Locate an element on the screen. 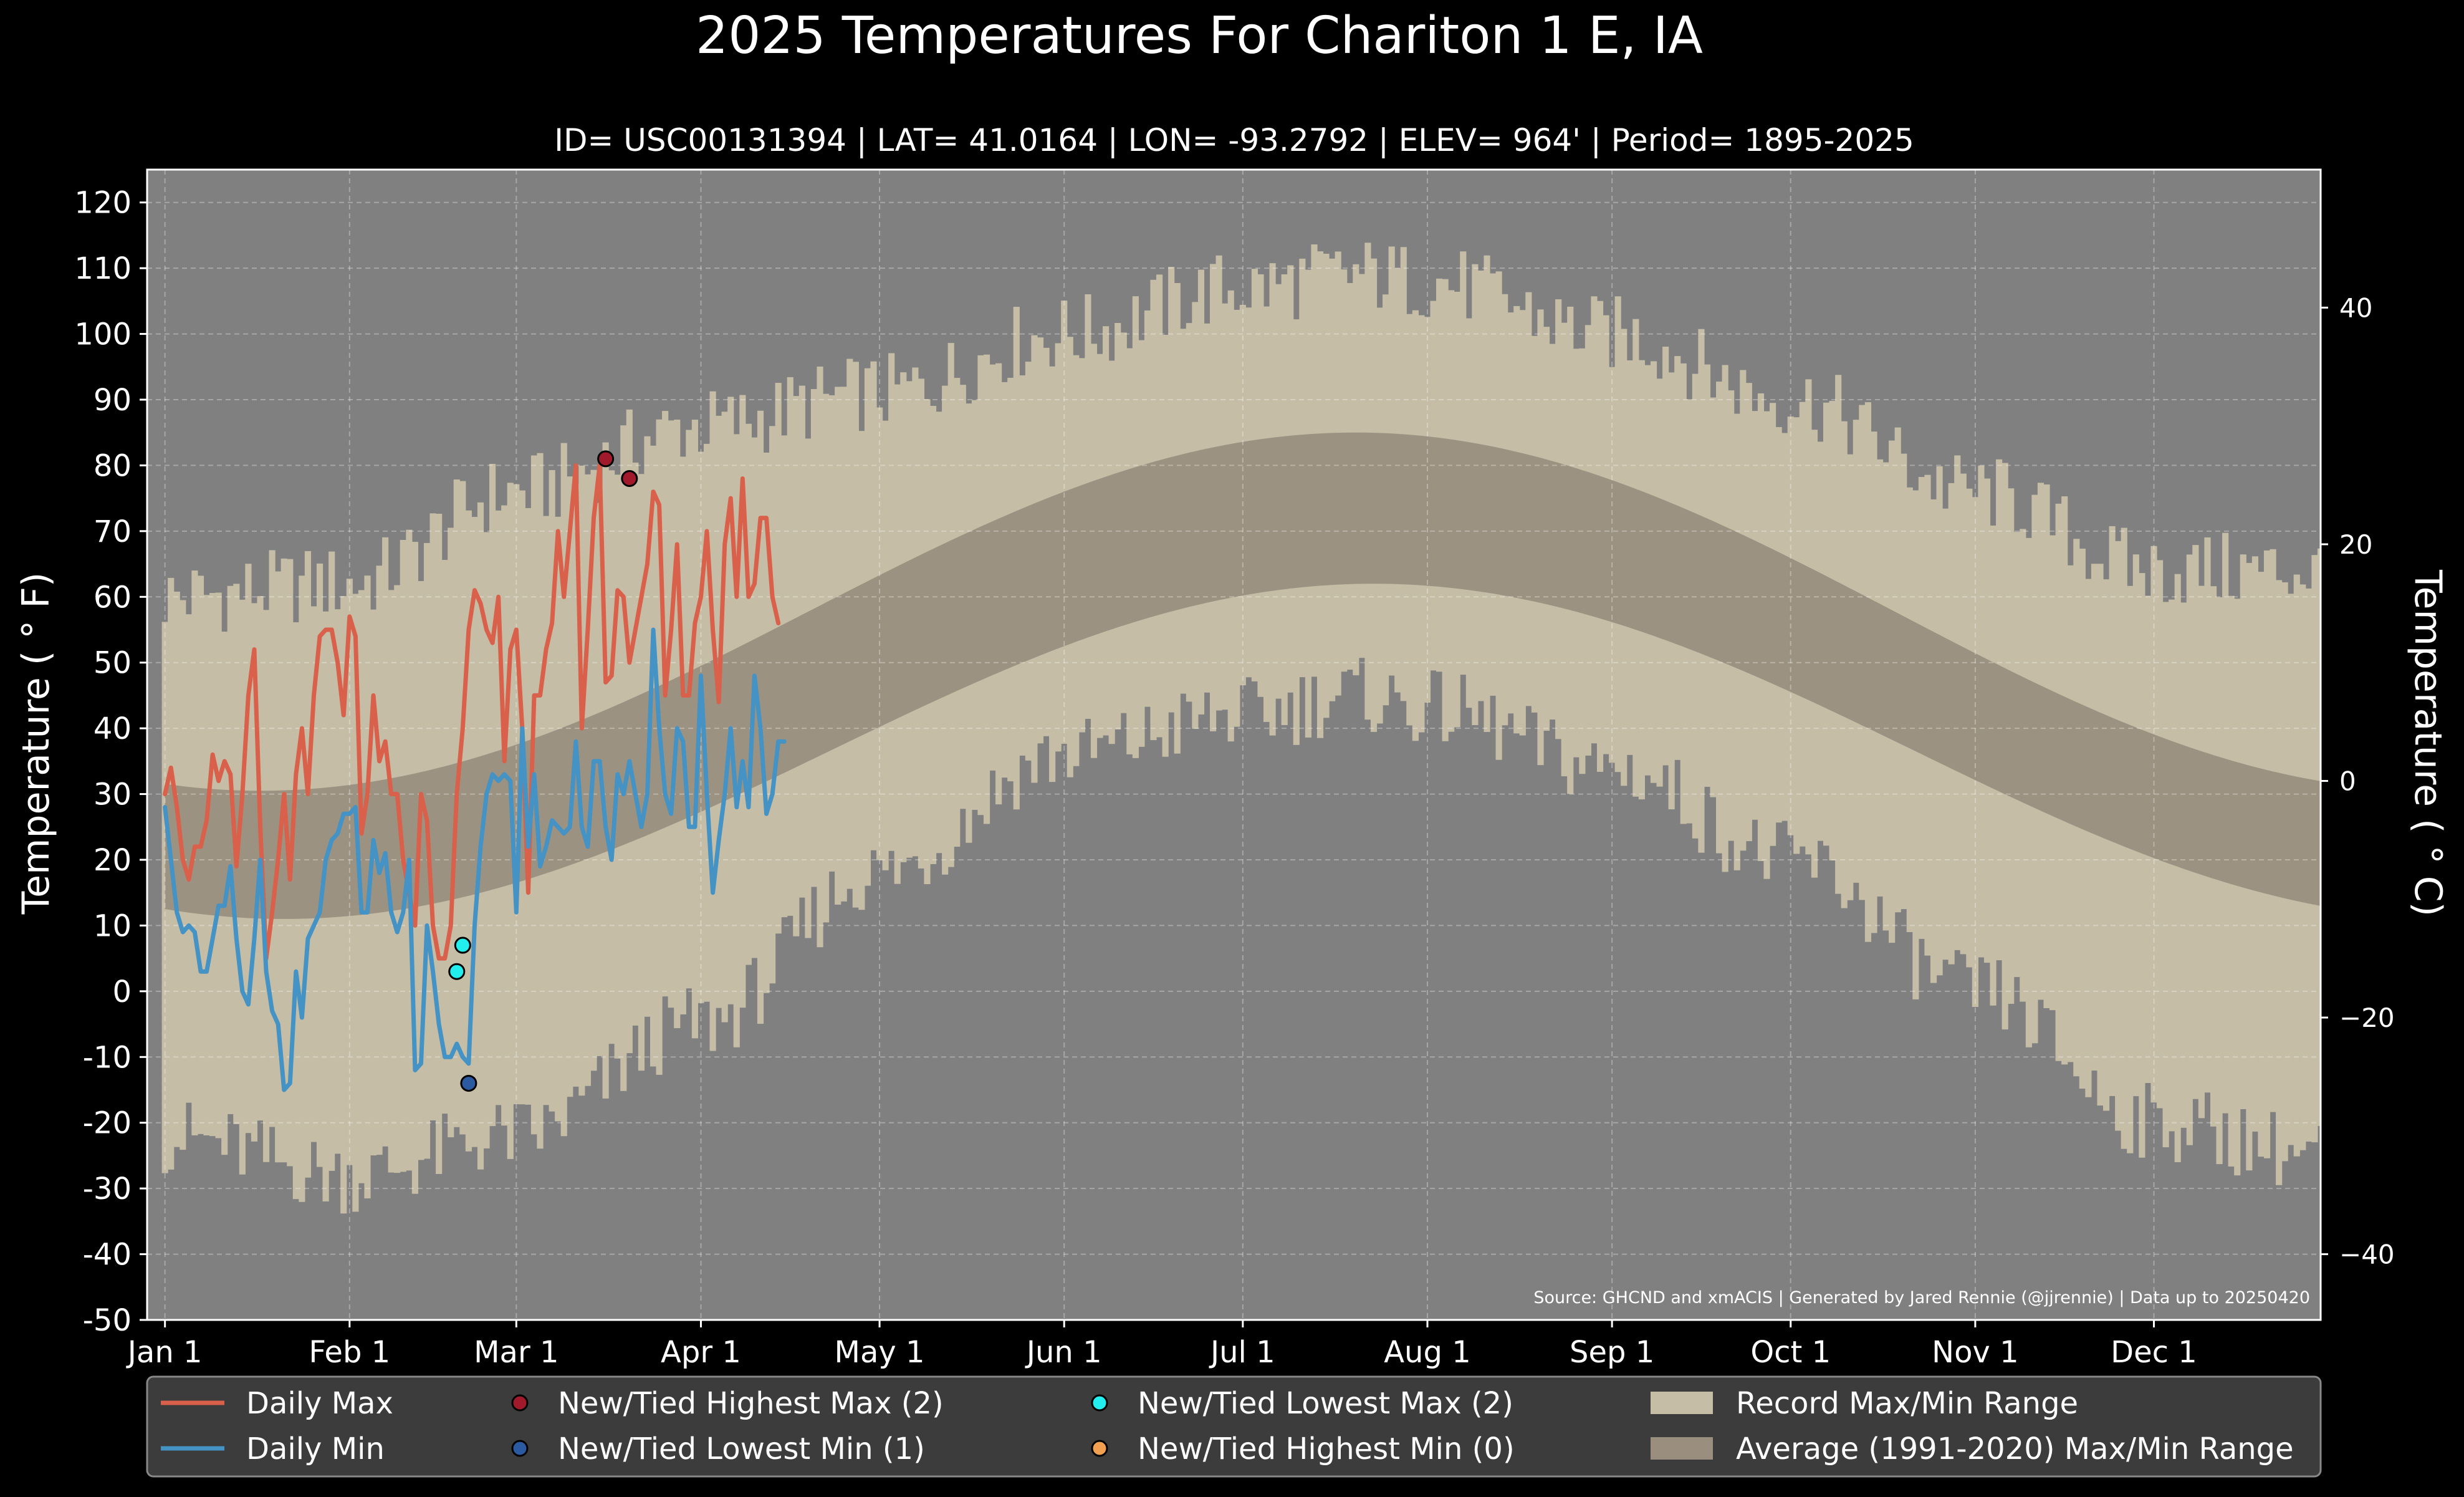  daily-min-line is located at coordinates (475, 859).